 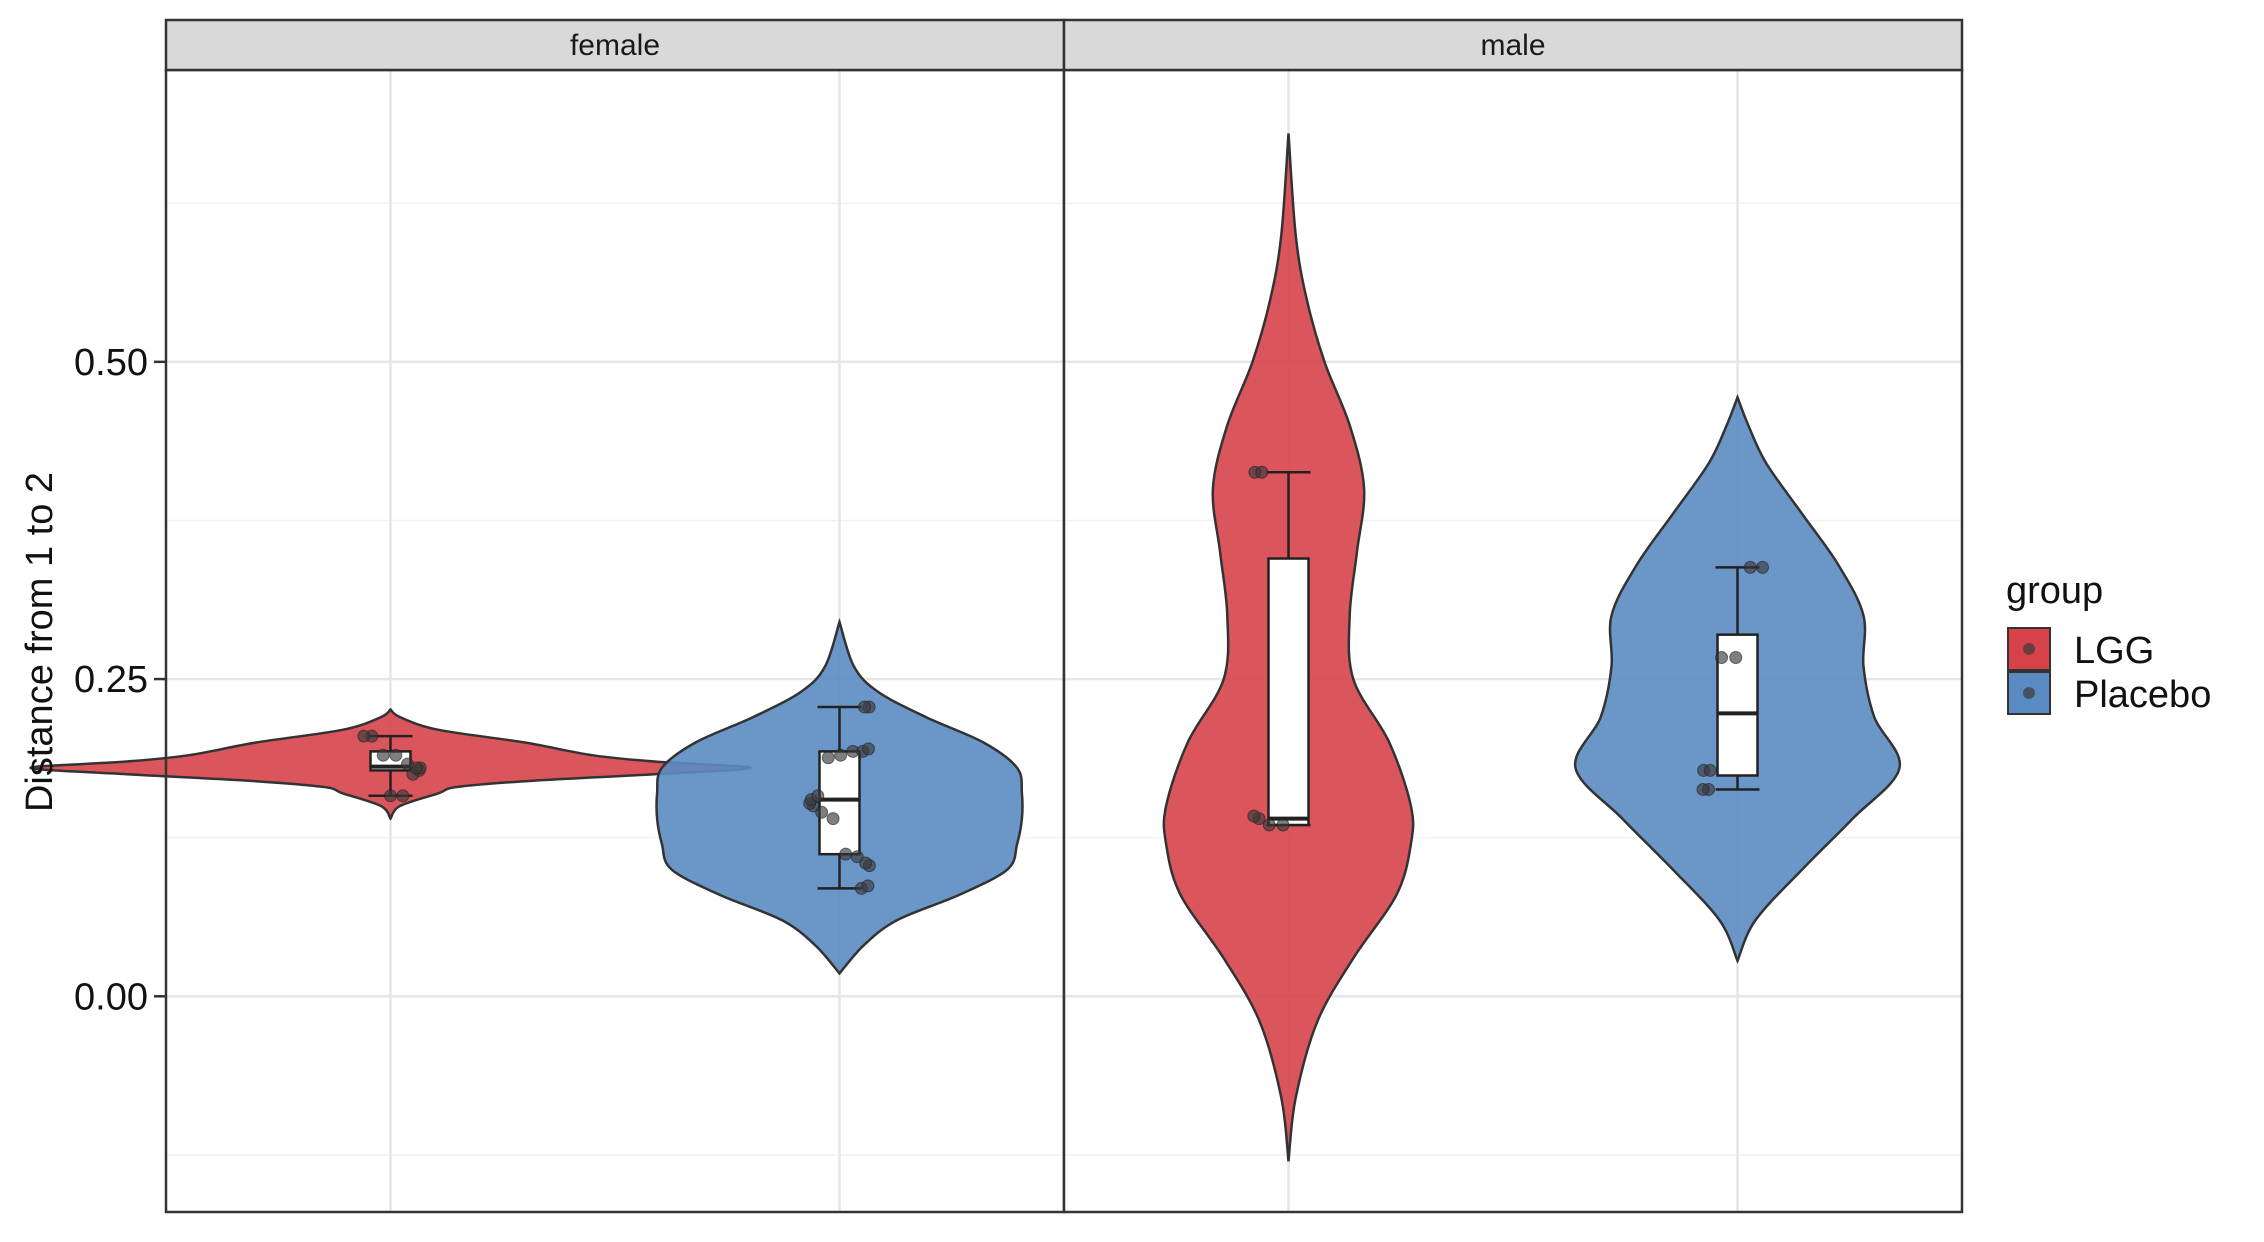 I want to click on legend-title: group, so click(x=2054, y=591).